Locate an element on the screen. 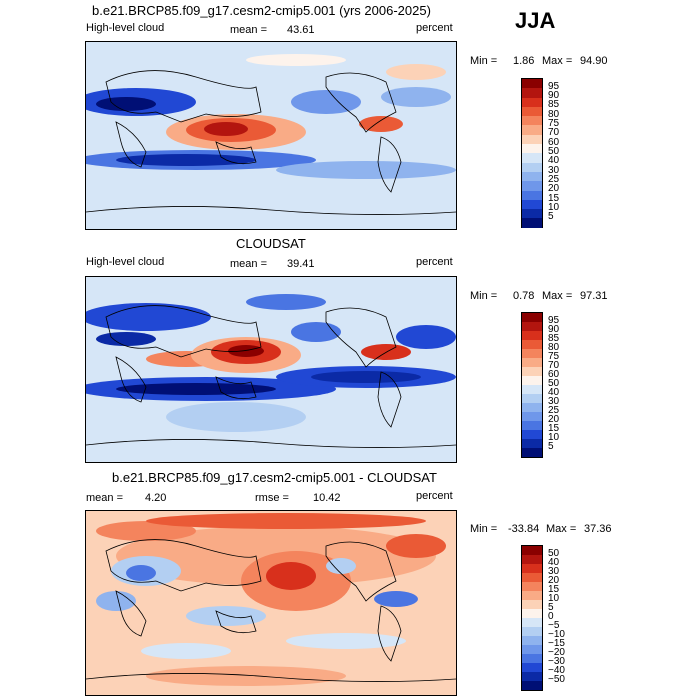  panel3-rmse-label: rmse = is located at coordinates (272, 498).